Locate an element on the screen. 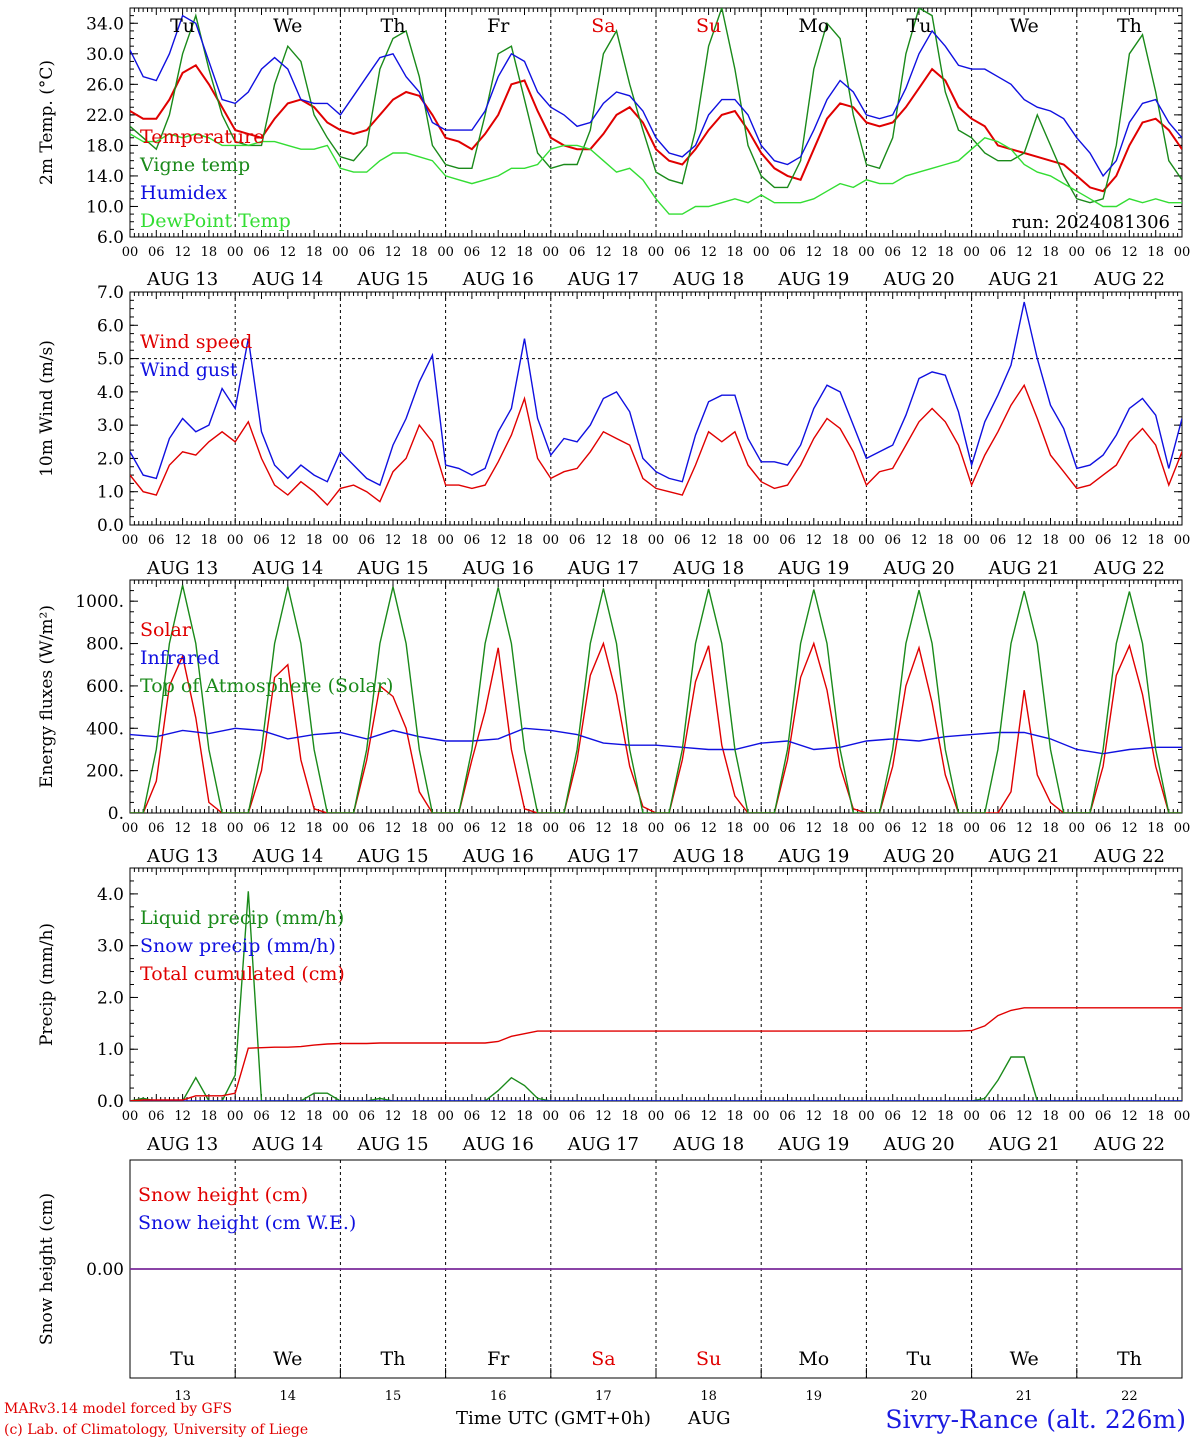 The height and width of the screenshot is (1440, 1194). date-label: AUG 15 is located at coordinates (392, 1144).